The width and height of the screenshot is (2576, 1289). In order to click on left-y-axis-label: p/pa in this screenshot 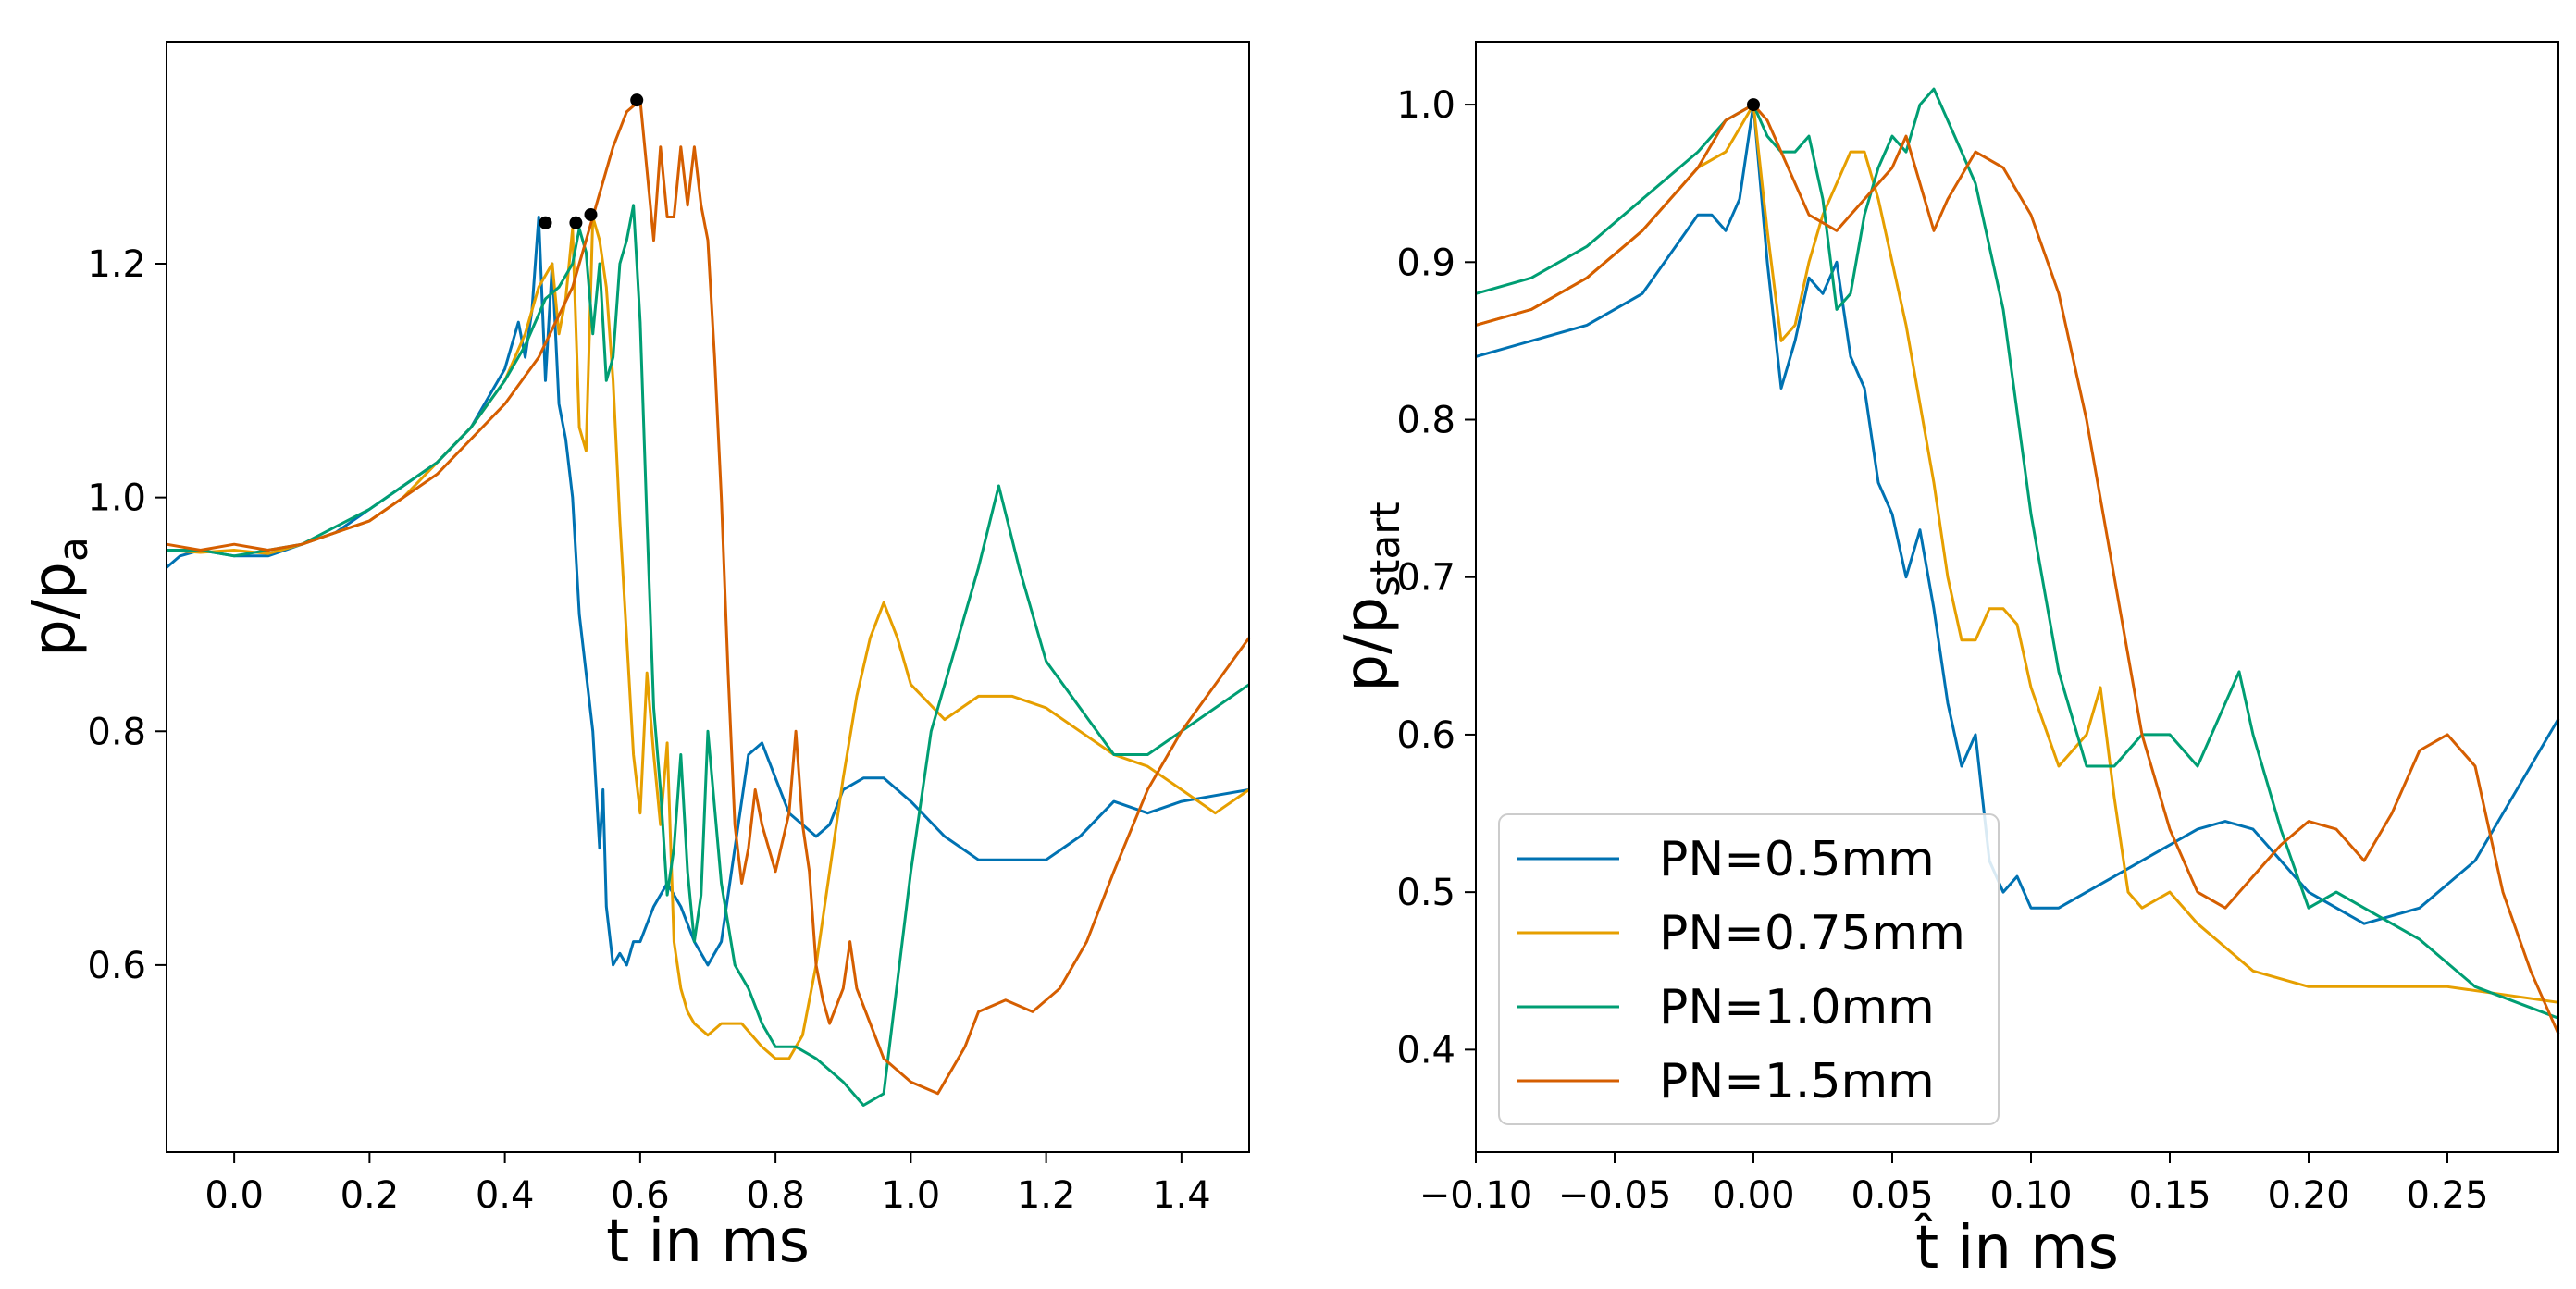, I will do `click(59, 597)`.